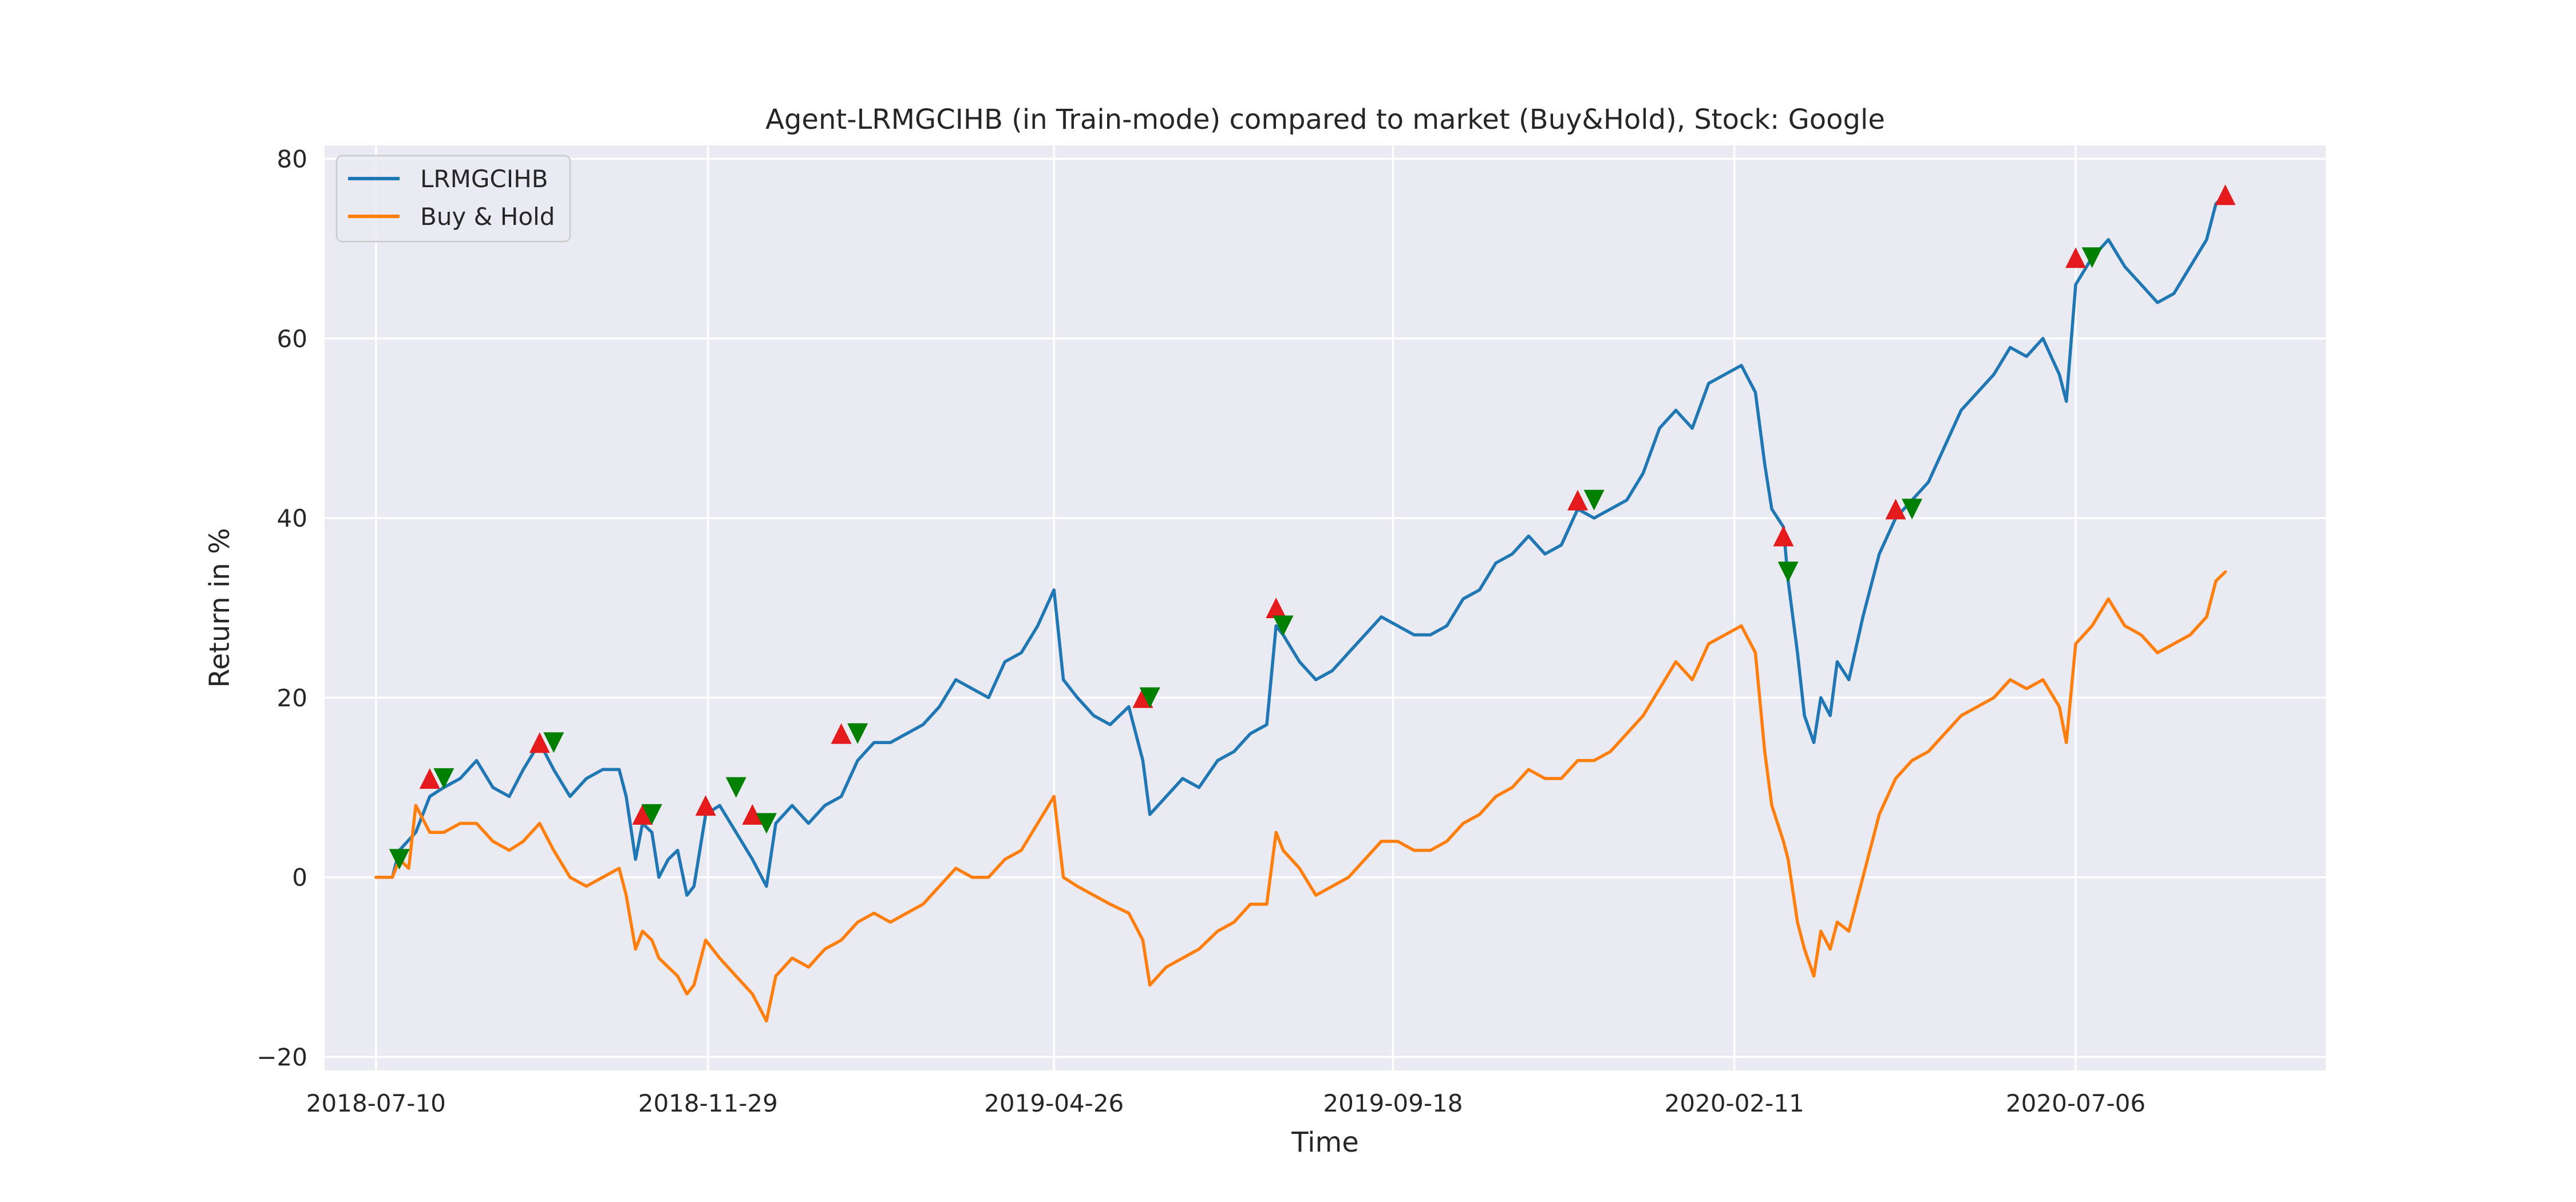 The width and height of the screenshot is (2576, 1202). Describe the element at coordinates (281, 1057) in the screenshot. I see `y-tick-label-0: −20` at that location.